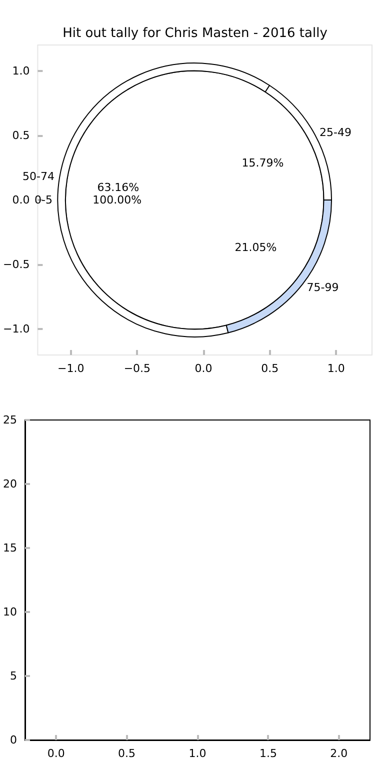  What do you see at coordinates (16, 329) in the screenshot?
I see `y-tick-label: −1.0` at bounding box center [16, 329].